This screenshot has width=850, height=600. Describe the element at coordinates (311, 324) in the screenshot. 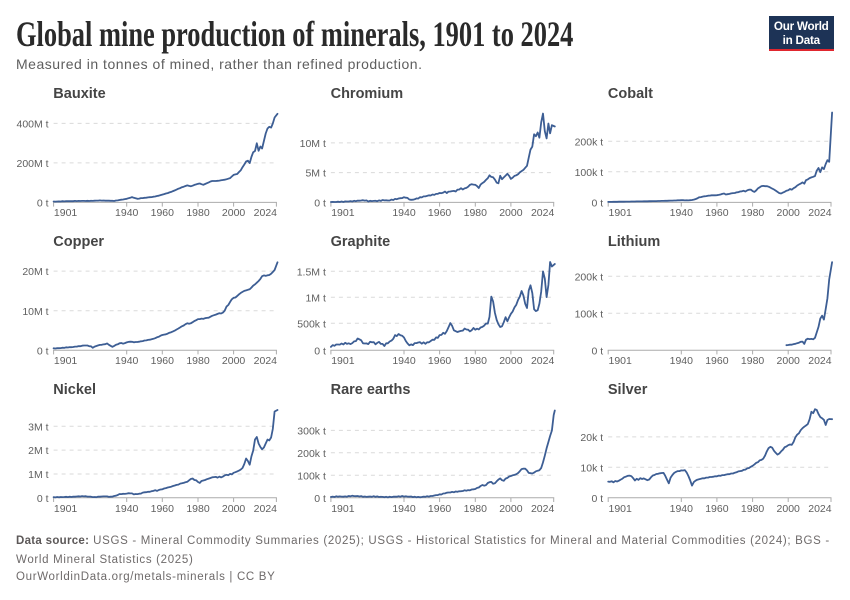

I see `svg-text: 500k t` at that location.